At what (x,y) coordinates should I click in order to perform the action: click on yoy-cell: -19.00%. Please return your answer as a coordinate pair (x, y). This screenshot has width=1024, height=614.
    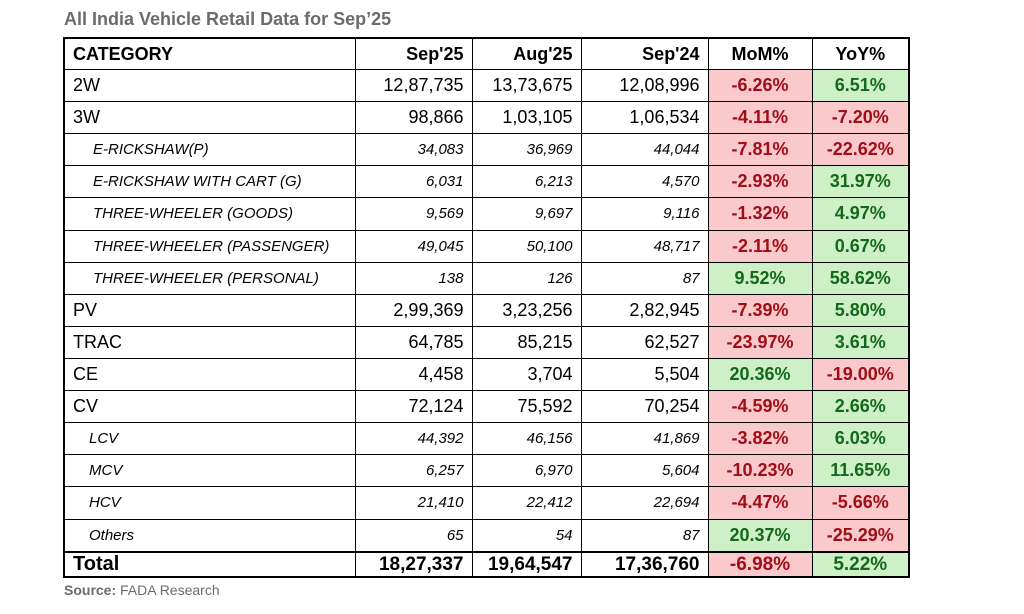
    Looking at the image, I should click on (860, 374).